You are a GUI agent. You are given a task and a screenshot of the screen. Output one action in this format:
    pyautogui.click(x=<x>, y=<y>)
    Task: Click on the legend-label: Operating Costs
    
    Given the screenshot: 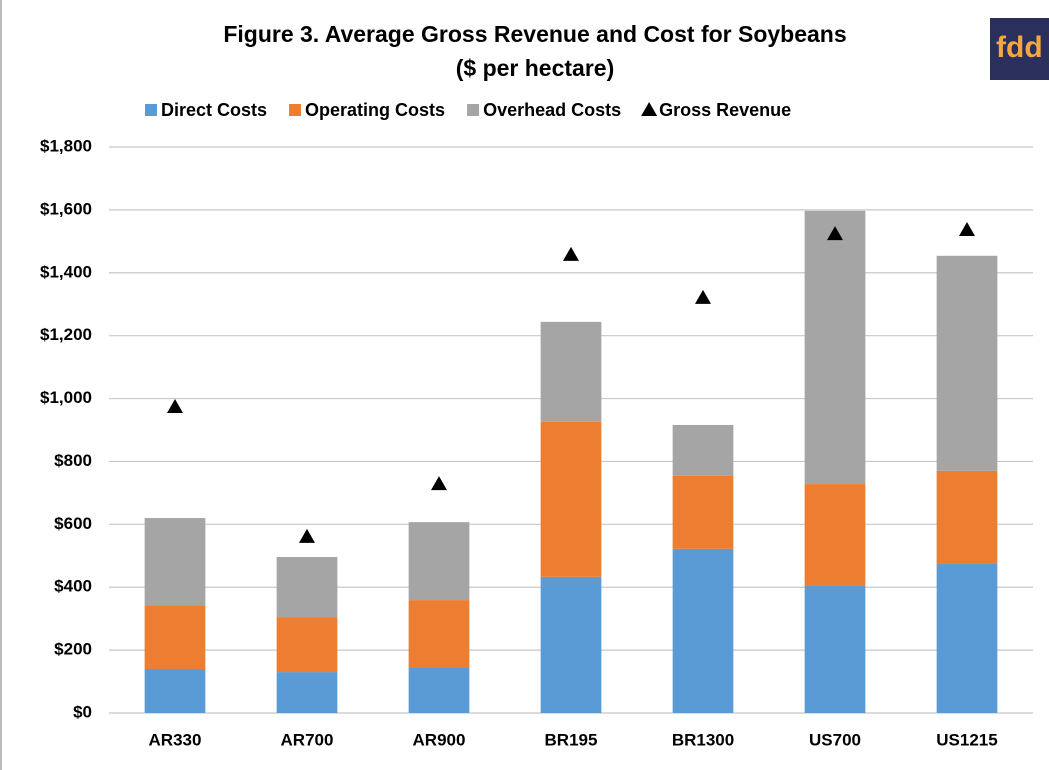 What is the action you would take?
    pyautogui.click(x=375, y=110)
    